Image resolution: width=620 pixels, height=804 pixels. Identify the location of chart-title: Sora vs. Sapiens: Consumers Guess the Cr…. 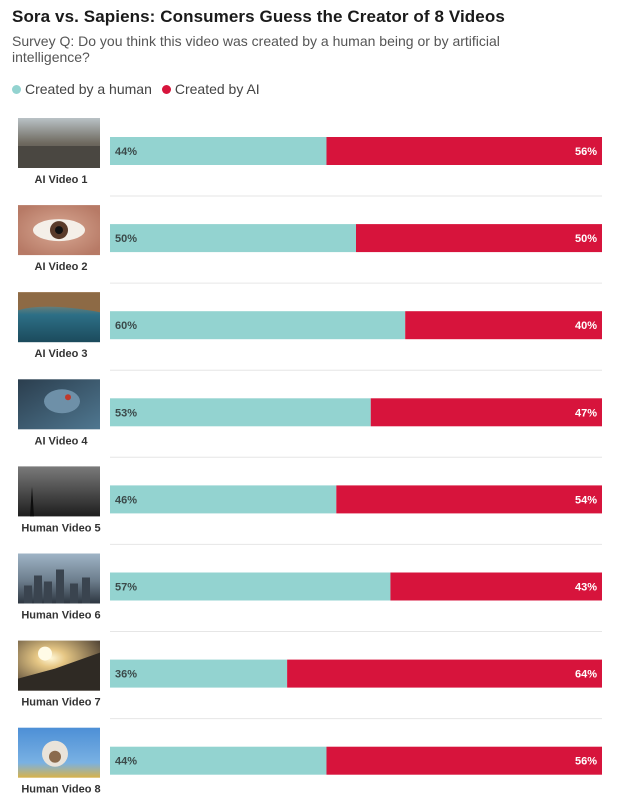
(258, 16).